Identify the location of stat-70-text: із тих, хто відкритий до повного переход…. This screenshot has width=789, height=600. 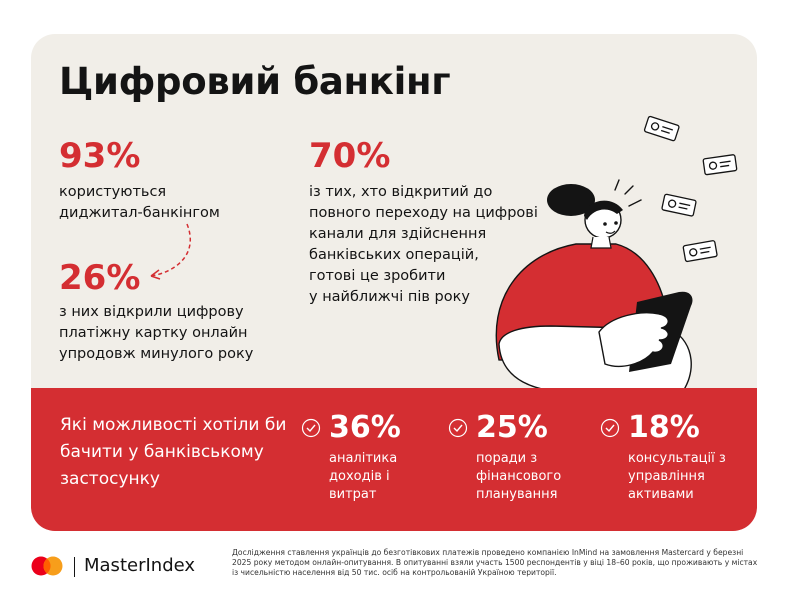
(423, 244).